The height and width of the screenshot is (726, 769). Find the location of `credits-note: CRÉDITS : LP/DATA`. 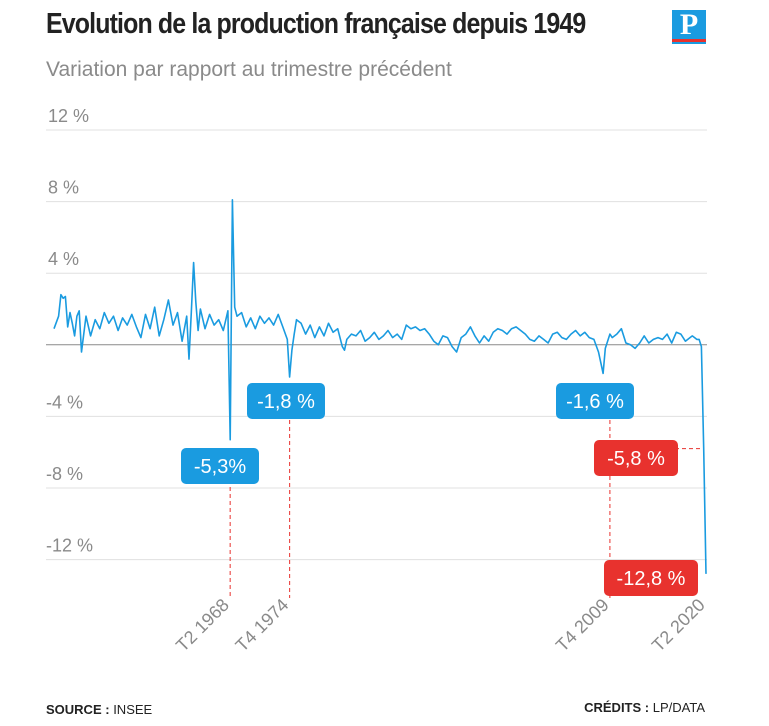

credits-note: CRÉDITS : LP/DATA is located at coordinates (644, 707).